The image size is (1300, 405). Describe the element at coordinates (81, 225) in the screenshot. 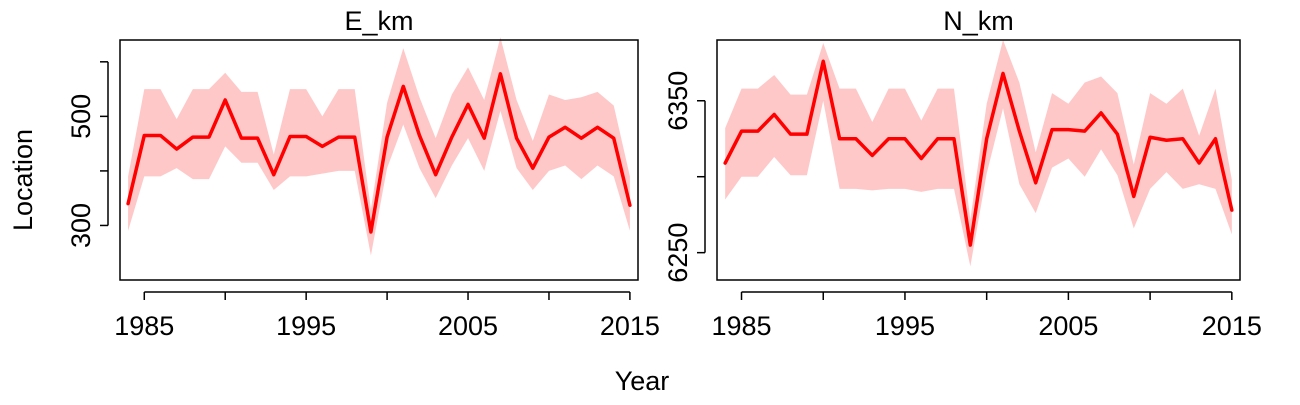

I see `y-tick-label: 300` at that location.